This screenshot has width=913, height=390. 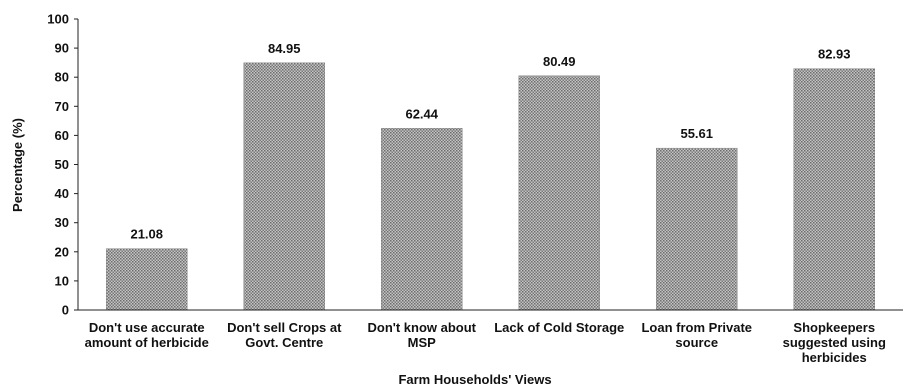 I want to click on x-category-label-line: Loan from Private, so click(x=696, y=327).